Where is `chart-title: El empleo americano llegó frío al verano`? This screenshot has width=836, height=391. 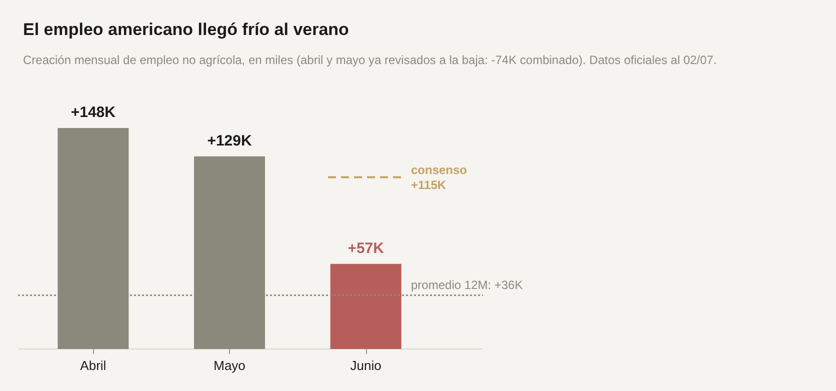
chart-title: El empleo americano llegó frío al verano is located at coordinates (186, 29).